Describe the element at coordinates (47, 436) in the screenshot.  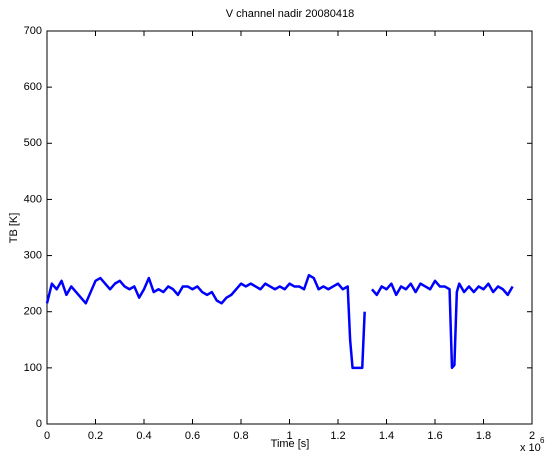
I see `x-tick-label: 0` at that location.